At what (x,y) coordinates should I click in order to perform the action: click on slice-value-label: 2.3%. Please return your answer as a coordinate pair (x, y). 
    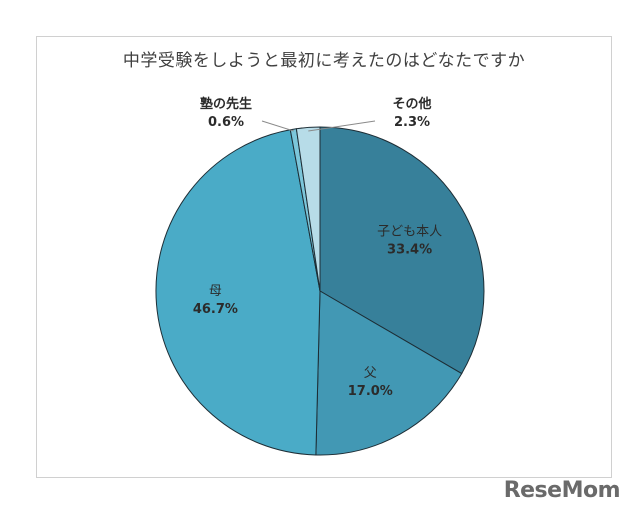
    Looking at the image, I should click on (412, 122).